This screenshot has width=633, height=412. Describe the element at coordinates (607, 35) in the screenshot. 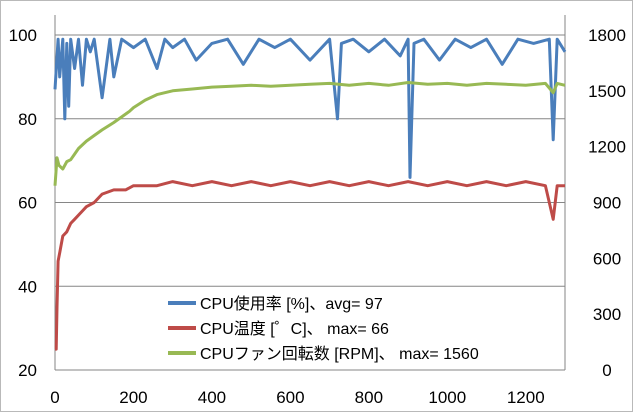

I see `y2-tick-label: 1800` at that location.